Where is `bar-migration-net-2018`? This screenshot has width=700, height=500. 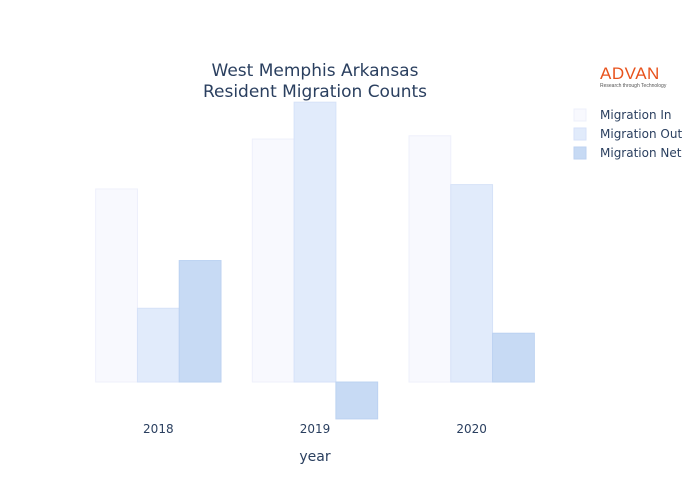
bar-migration-net-2018 is located at coordinates (200, 321).